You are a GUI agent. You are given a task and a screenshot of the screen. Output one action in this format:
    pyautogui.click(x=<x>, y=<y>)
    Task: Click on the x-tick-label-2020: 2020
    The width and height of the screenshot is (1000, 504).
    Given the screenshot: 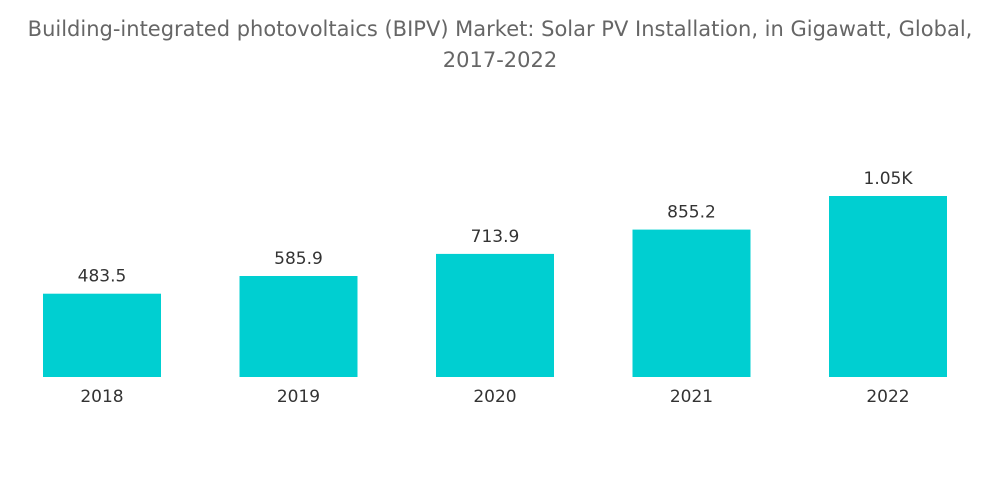 What is the action you would take?
    pyautogui.click(x=494, y=397)
    